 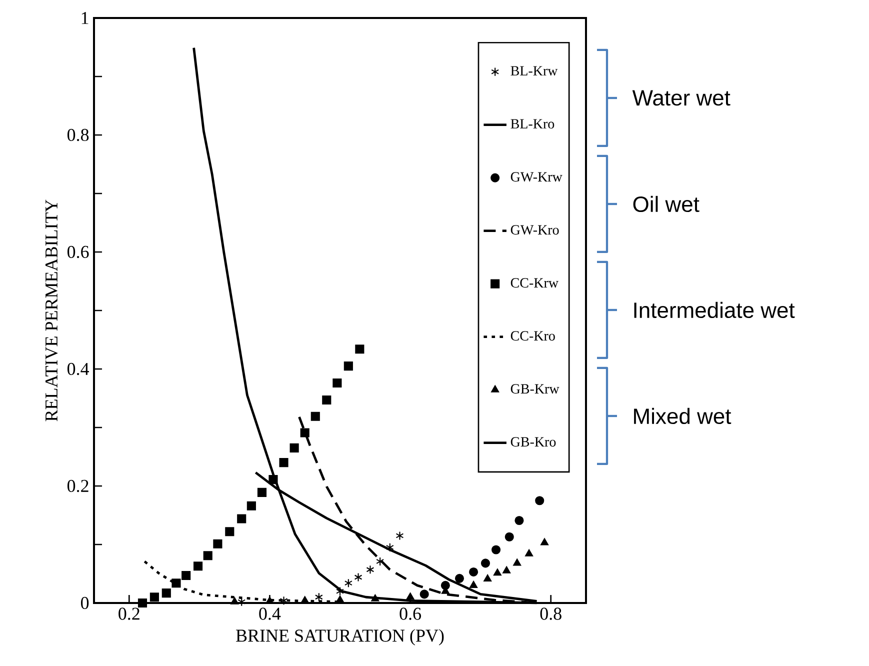 I want to click on legend-label: CC-Krw, so click(x=534, y=283).